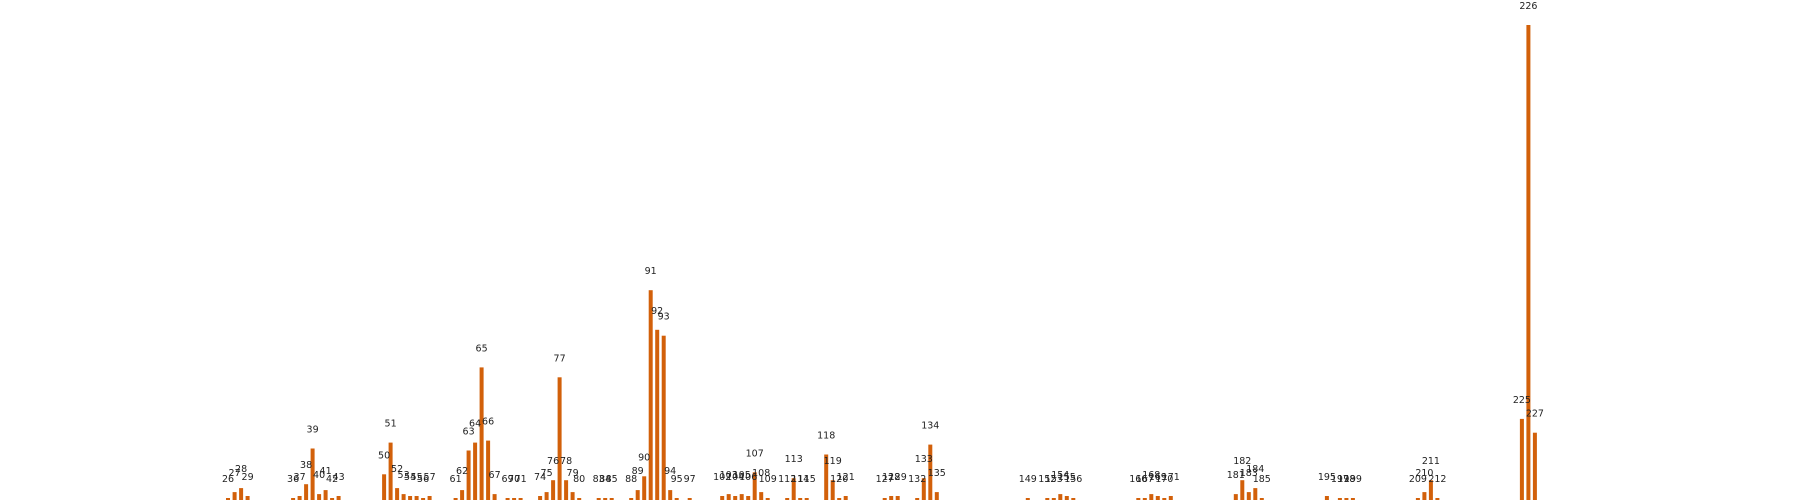 This screenshot has width=1800, height=500. Describe the element at coordinates (326, 471) in the screenshot. I see `data-label-41: 41` at that location.